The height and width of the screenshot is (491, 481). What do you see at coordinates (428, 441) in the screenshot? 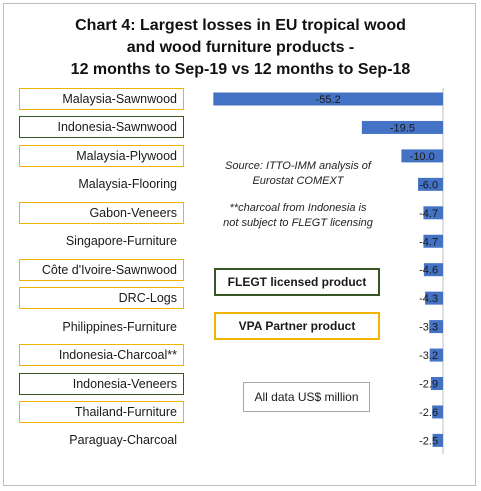
I see `bar-value-label-12: -2.5` at bounding box center [428, 441].